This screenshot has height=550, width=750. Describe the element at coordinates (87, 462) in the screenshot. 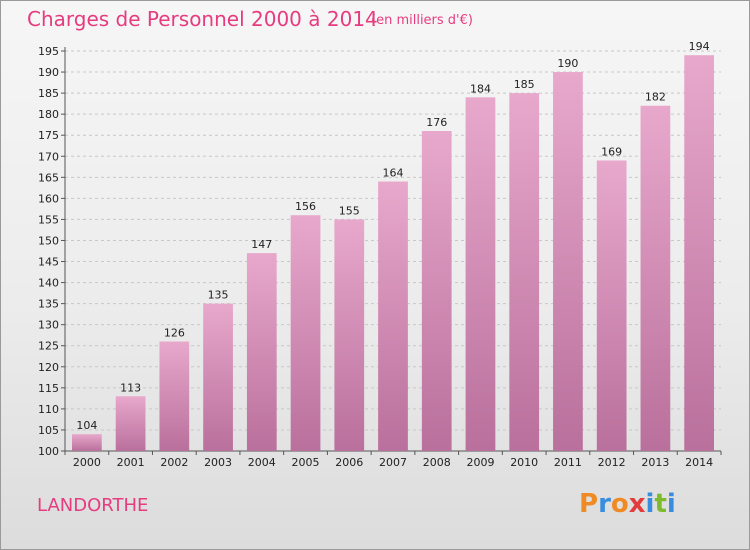

I see `x-tick-label: 2000` at that location.